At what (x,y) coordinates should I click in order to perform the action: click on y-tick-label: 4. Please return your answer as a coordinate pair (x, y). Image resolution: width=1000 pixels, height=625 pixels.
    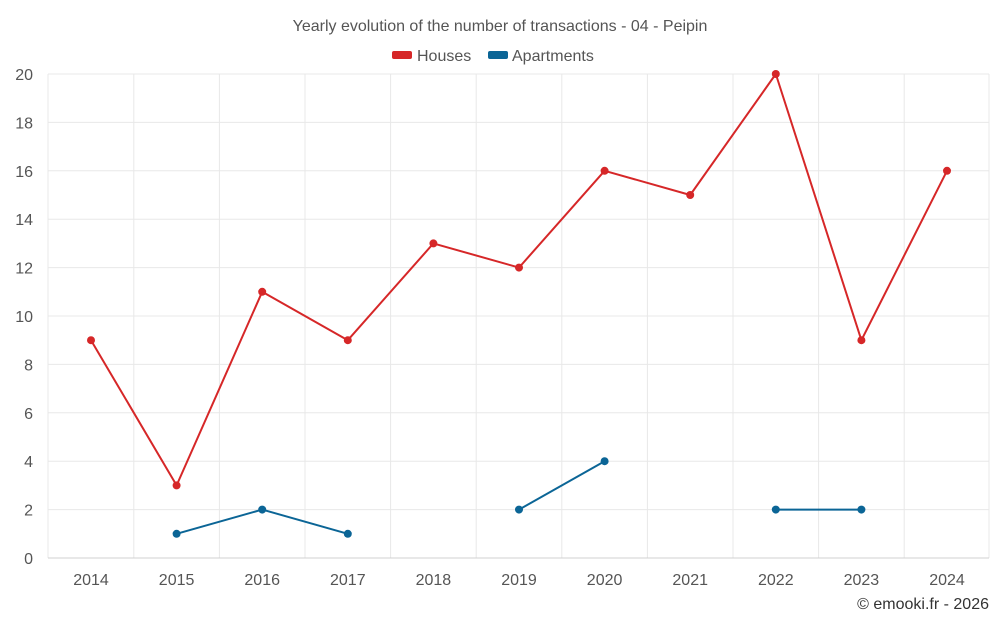
    Looking at the image, I should click on (28, 462).